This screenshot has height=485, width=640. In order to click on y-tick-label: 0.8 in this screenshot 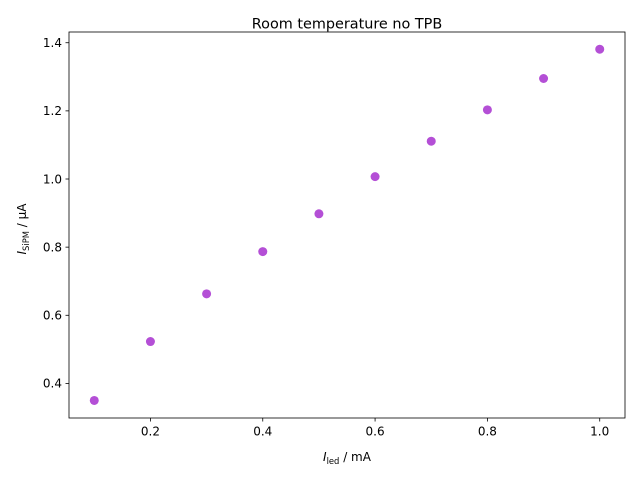, I will do `click(52, 247)`.